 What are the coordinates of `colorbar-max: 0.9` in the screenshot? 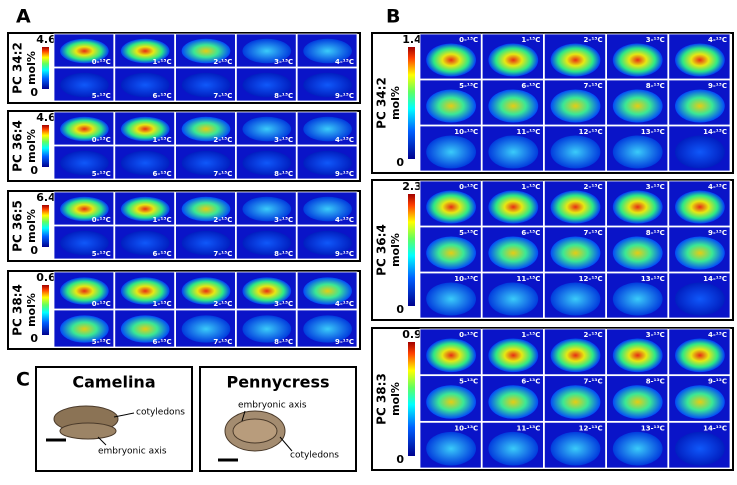 It's located at (412, 334).